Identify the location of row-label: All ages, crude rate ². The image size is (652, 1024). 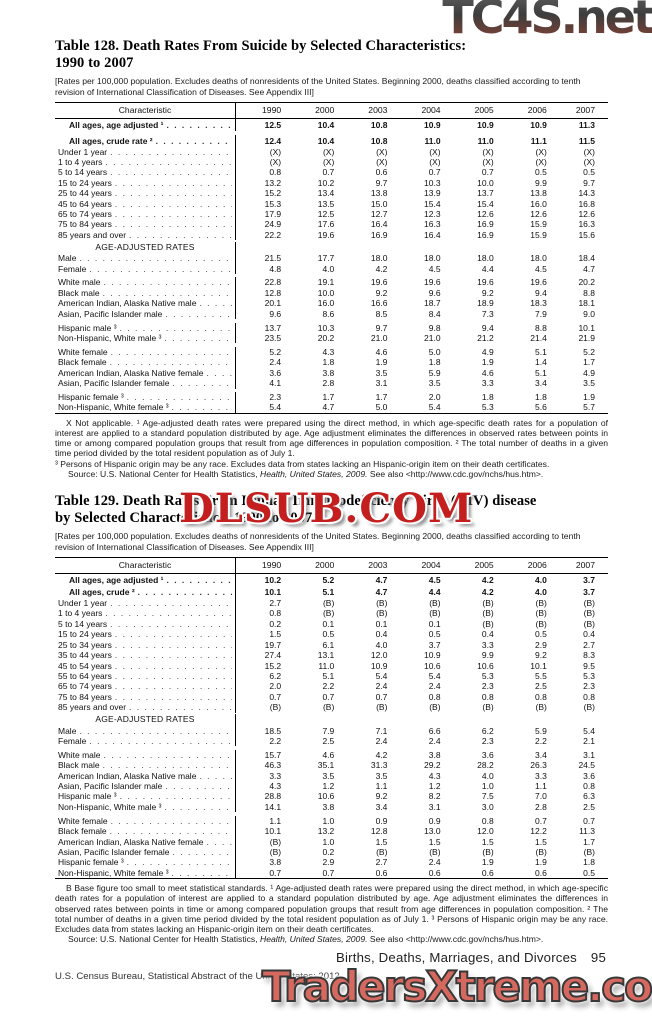
(145, 140).